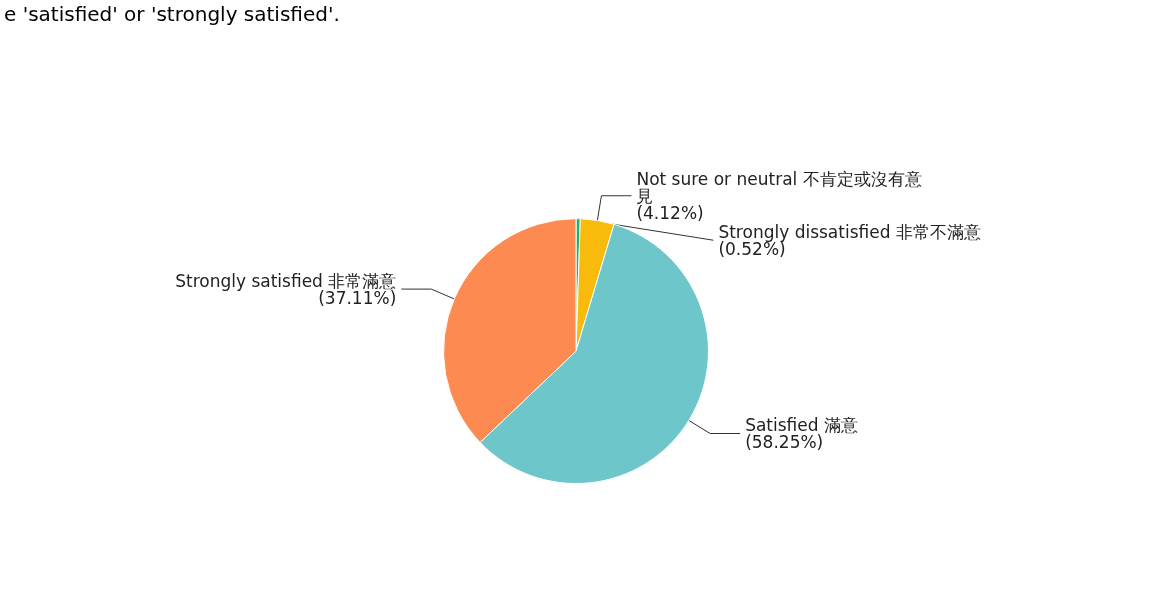 The height and width of the screenshot is (616, 1152). Describe the element at coordinates (849, 231) in the screenshot. I see `slice-label: Strongly dissatisfied 非常不滿意` at that location.